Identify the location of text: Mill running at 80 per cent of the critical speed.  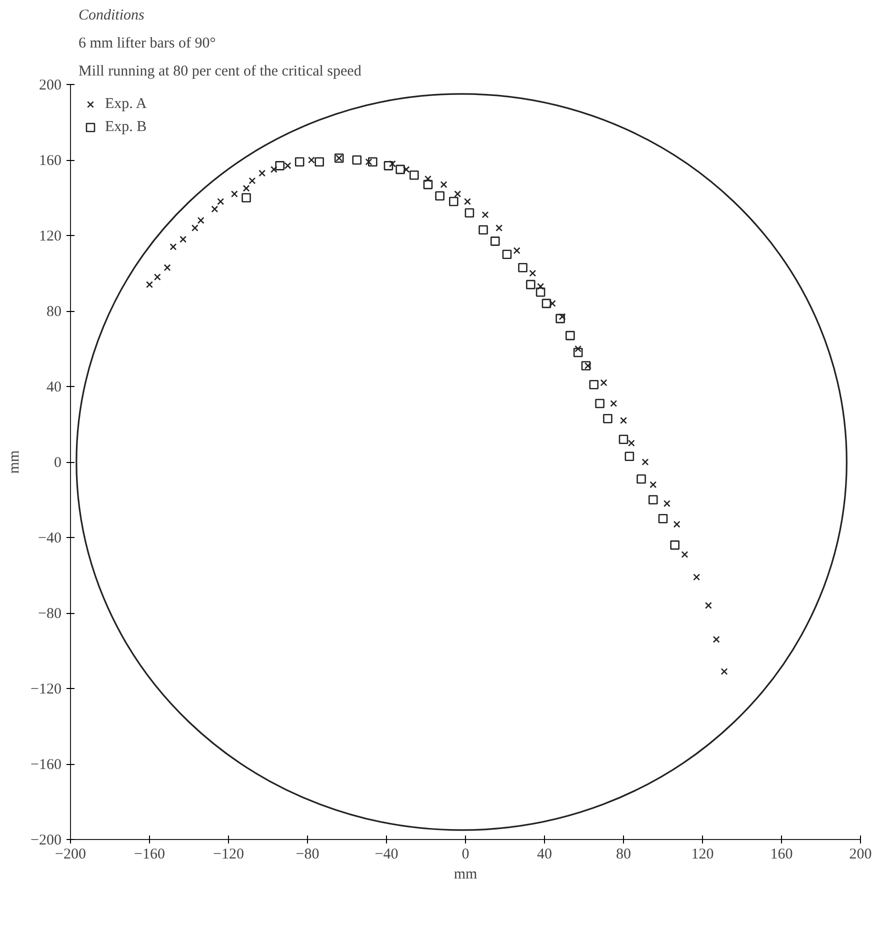
(220, 72).